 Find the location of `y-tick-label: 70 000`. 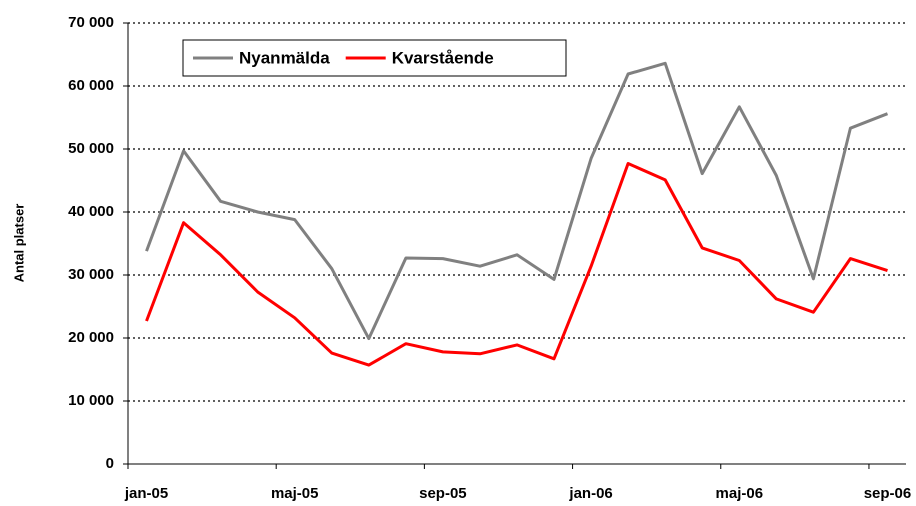

y-tick-label: 70 000 is located at coordinates (91, 22).